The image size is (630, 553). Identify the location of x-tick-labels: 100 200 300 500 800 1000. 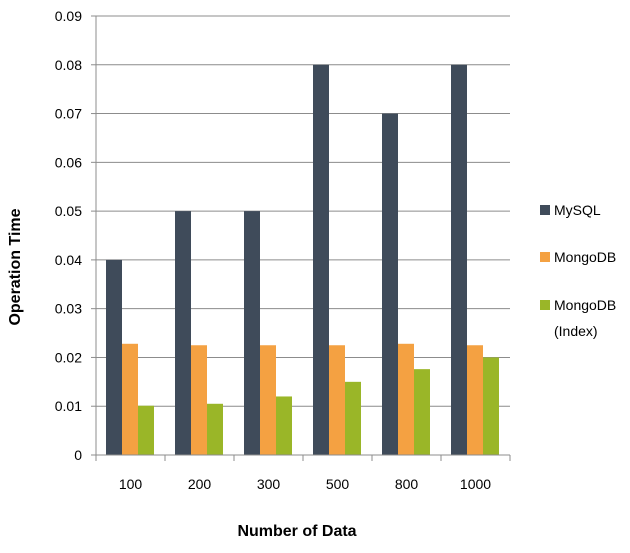
(305, 484).